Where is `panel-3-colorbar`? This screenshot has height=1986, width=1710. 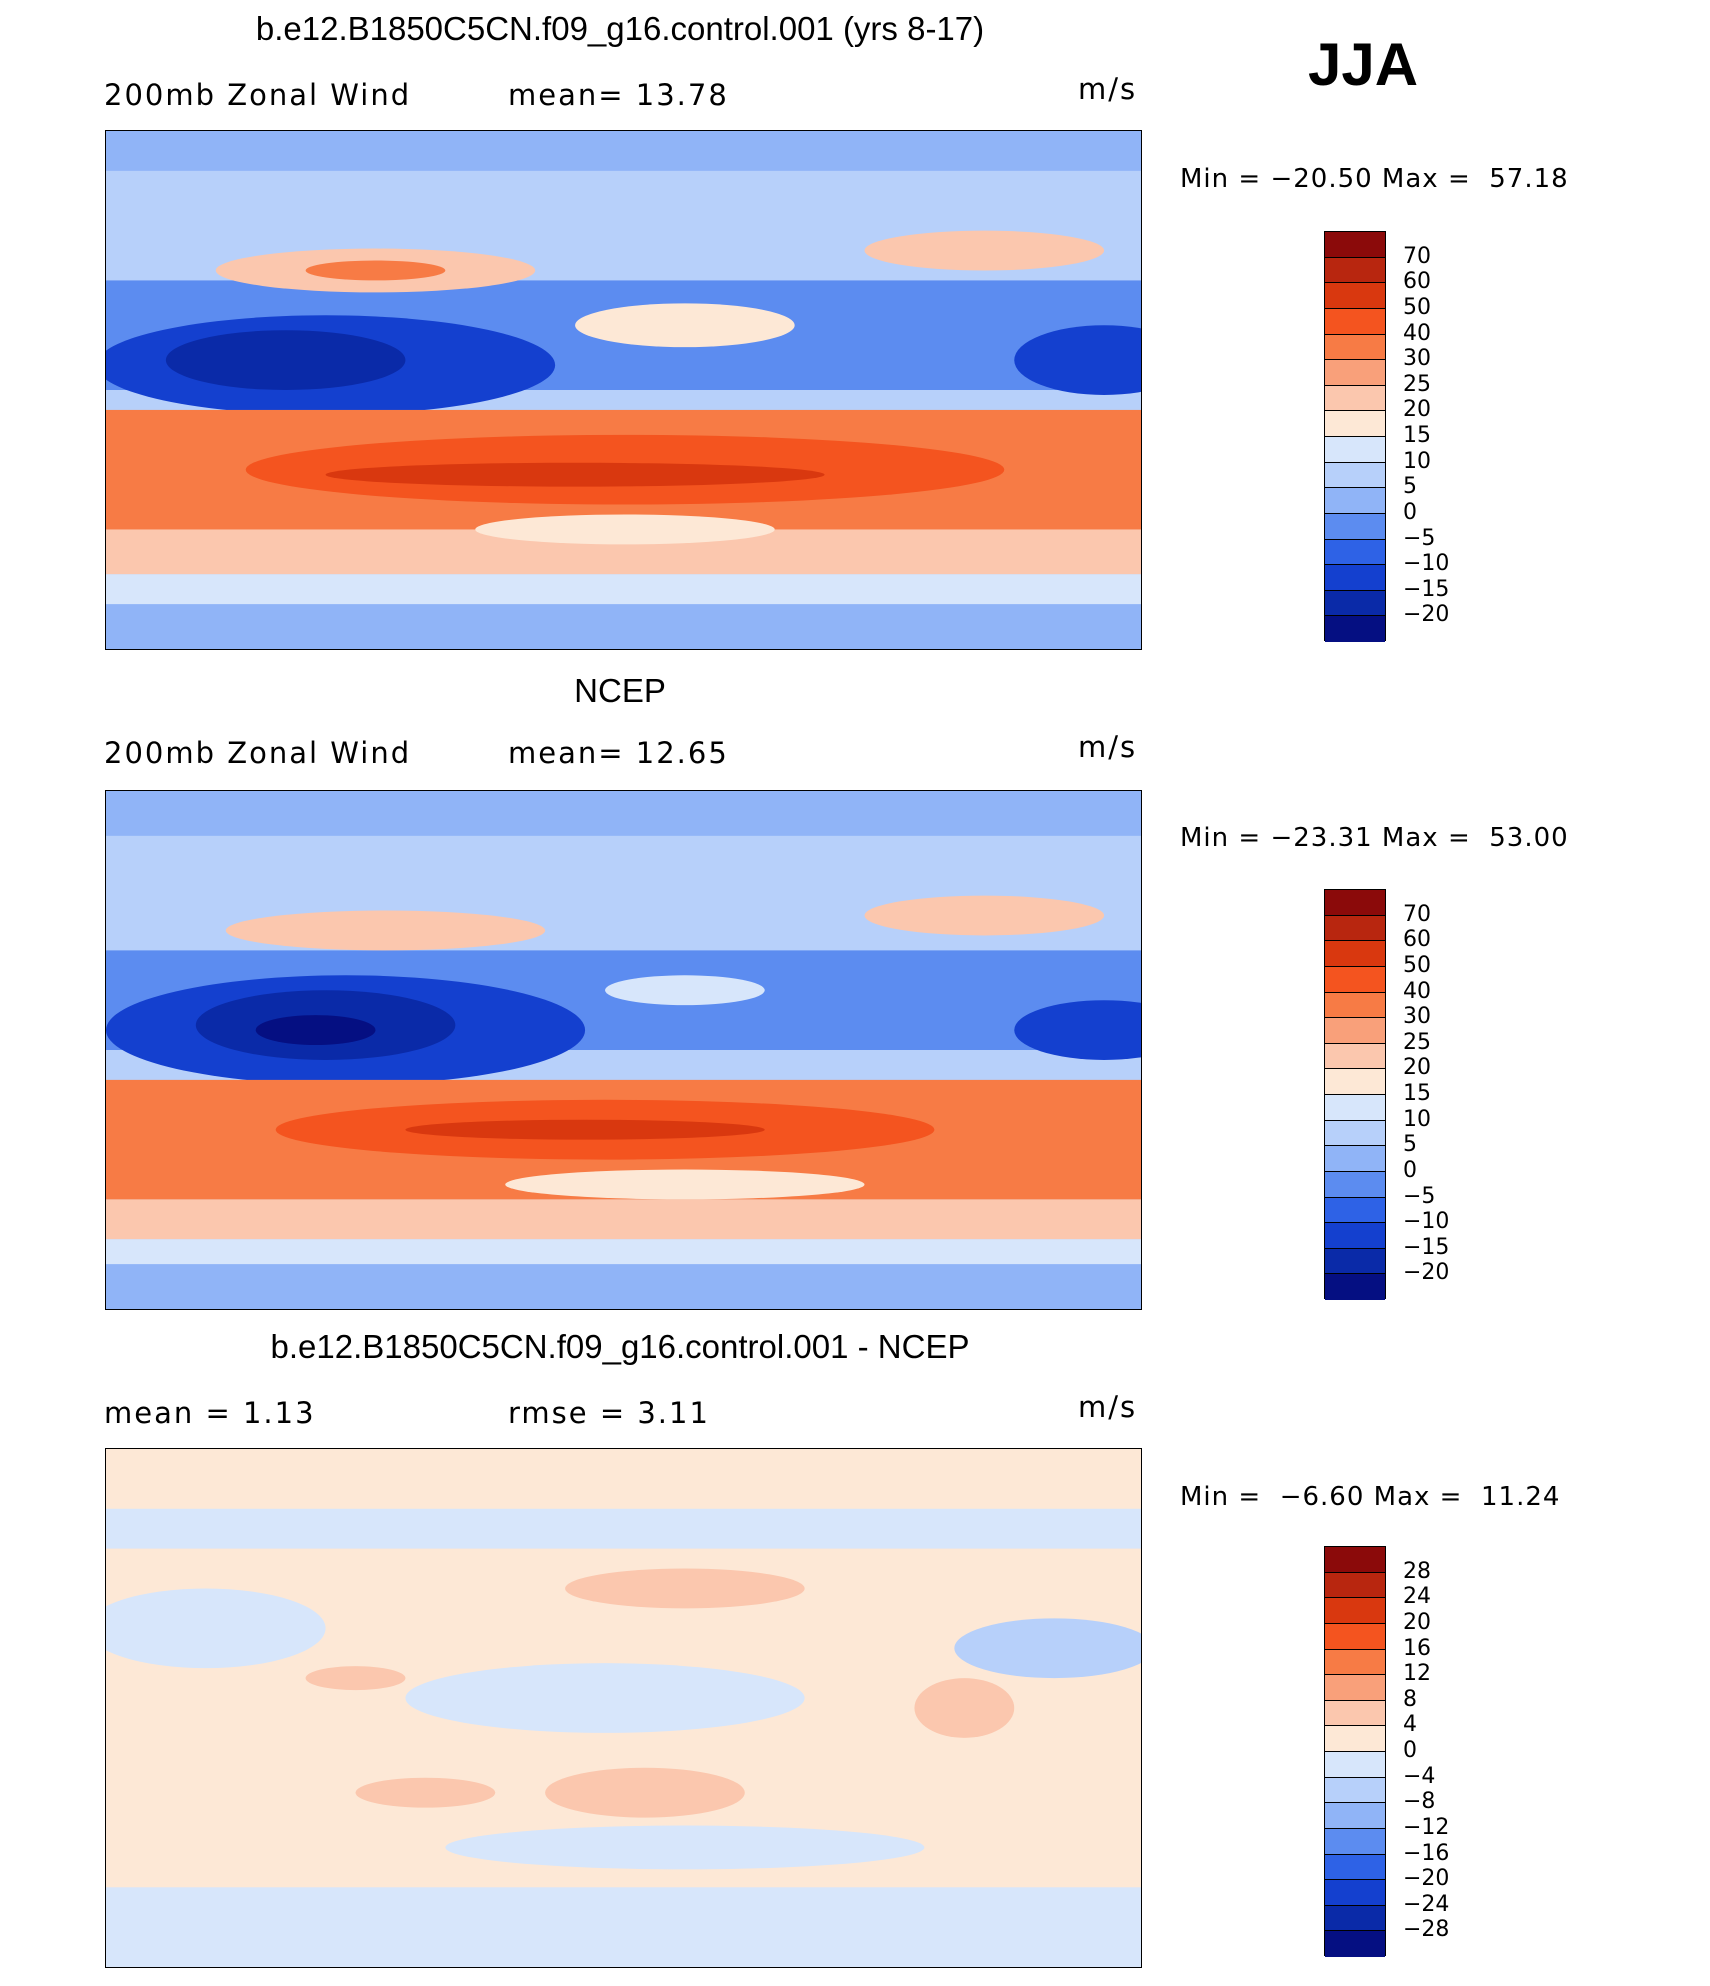 panel-3-colorbar is located at coordinates (1355, 1751).